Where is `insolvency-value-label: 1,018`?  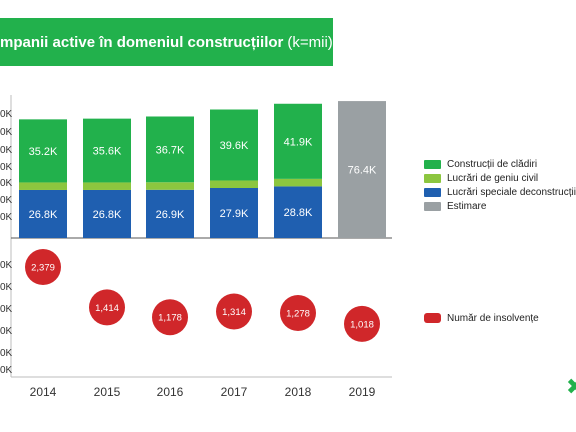
insolvency-value-label: 1,018 is located at coordinates (362, 324).